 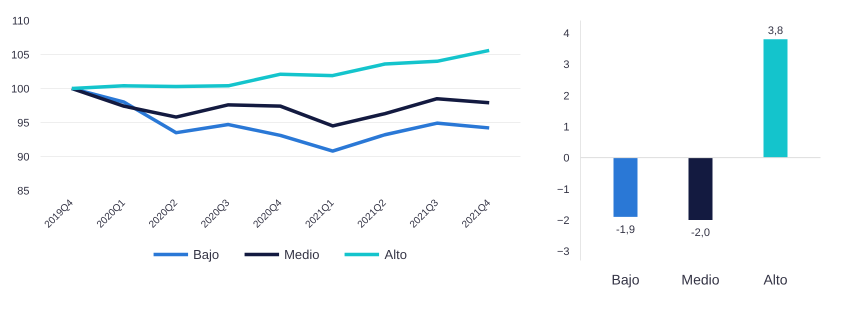 What do you see at coordinates (20, 56) in the screenshot?
I see `y-tick-label: 105` at bounding box center [20, 56].